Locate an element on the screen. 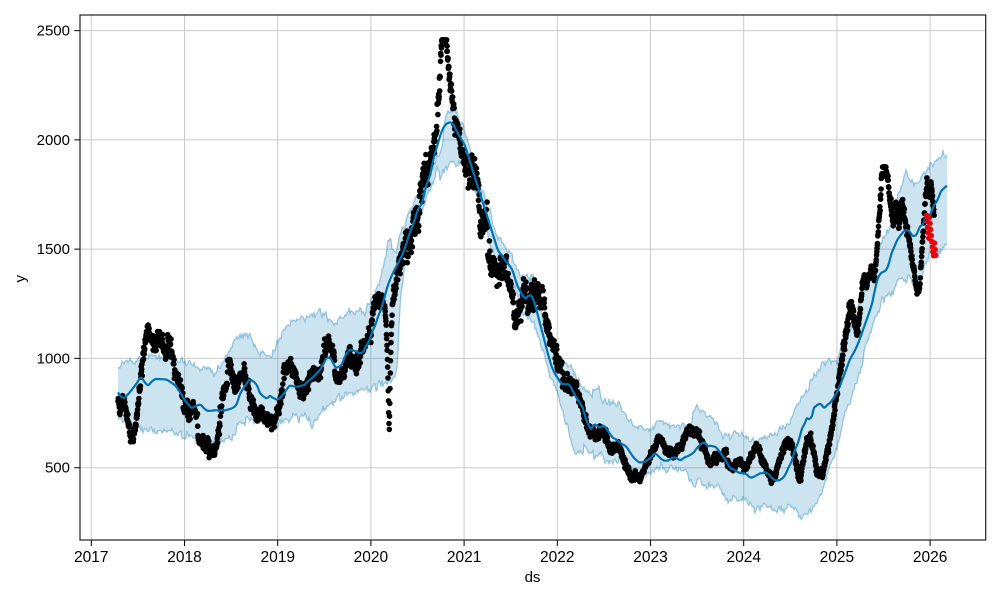  svg-text: 2023 is located at coordinates (650, 557).